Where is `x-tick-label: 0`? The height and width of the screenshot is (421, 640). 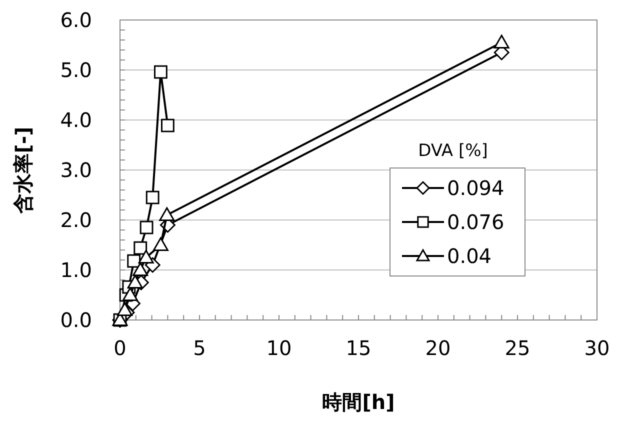 x-tick-label: 0 is located at coordinates (120, 348).